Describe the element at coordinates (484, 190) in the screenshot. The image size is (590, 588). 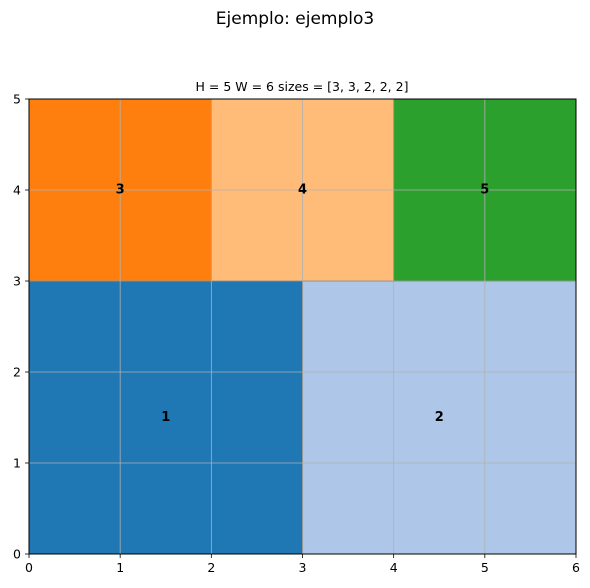
I see `rectangle-label-5: 5` at that location.